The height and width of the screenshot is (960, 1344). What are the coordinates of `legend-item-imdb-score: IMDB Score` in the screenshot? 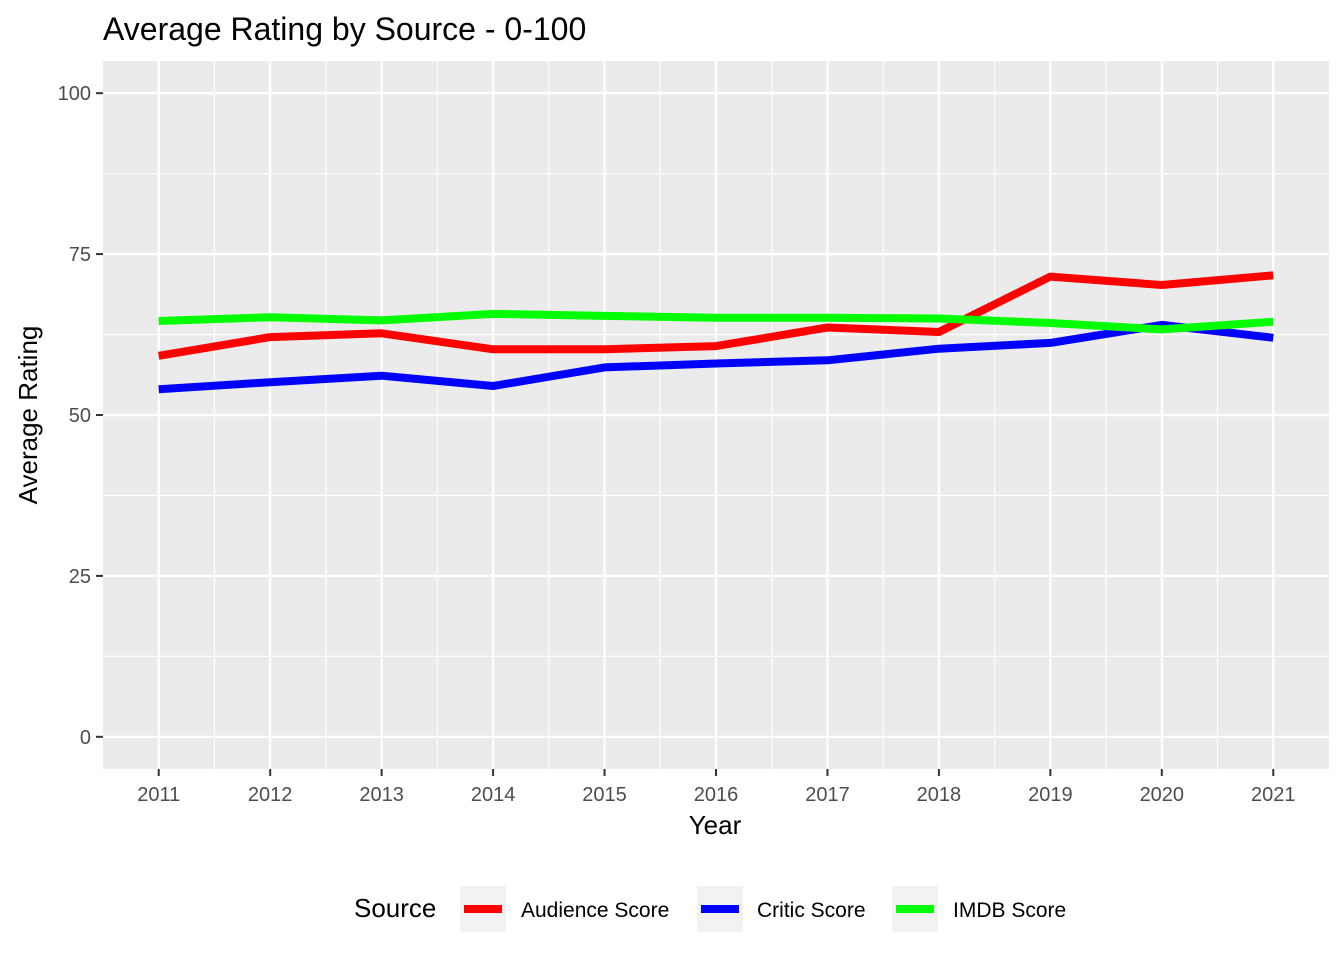 It's located at (979, 909).